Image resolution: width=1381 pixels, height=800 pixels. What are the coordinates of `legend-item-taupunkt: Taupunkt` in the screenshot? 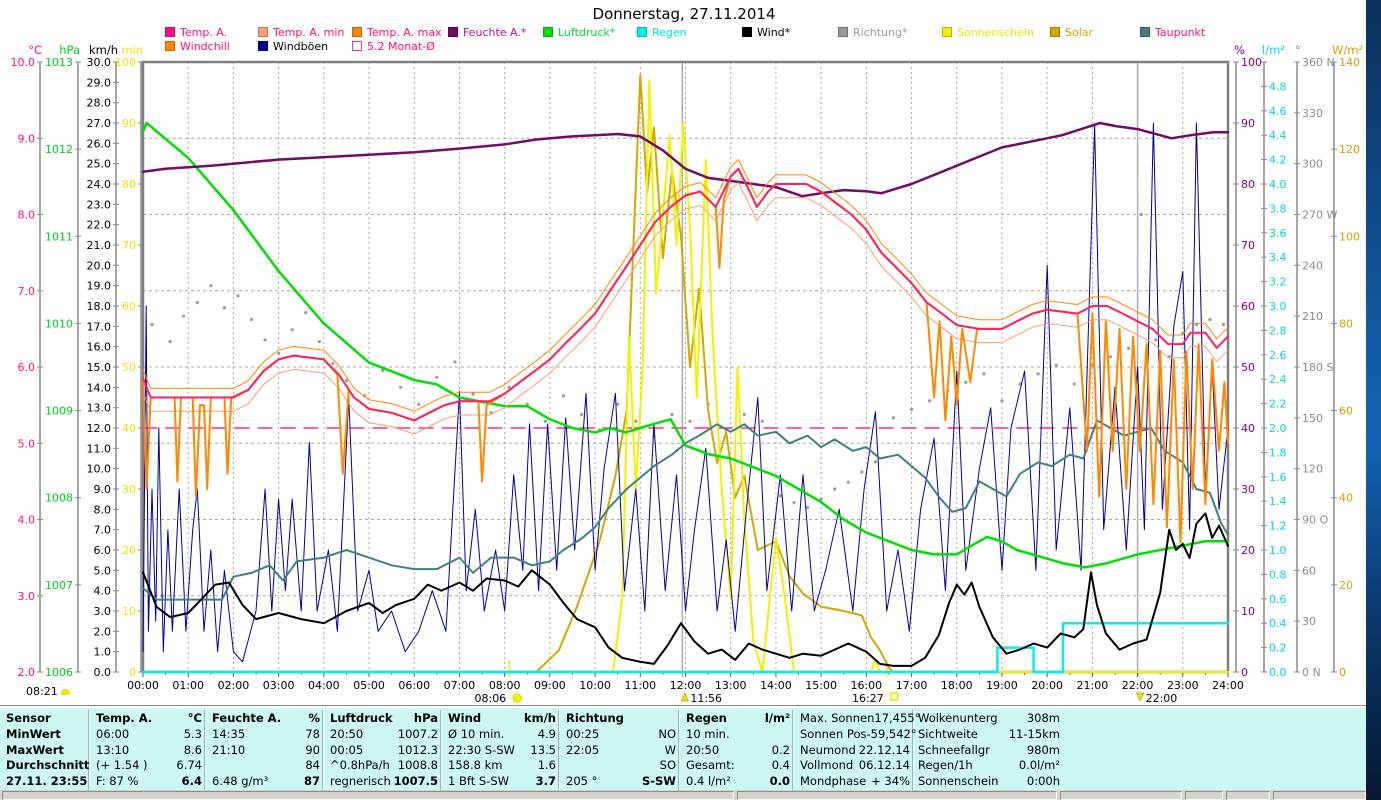 It's located at (1173, 32).